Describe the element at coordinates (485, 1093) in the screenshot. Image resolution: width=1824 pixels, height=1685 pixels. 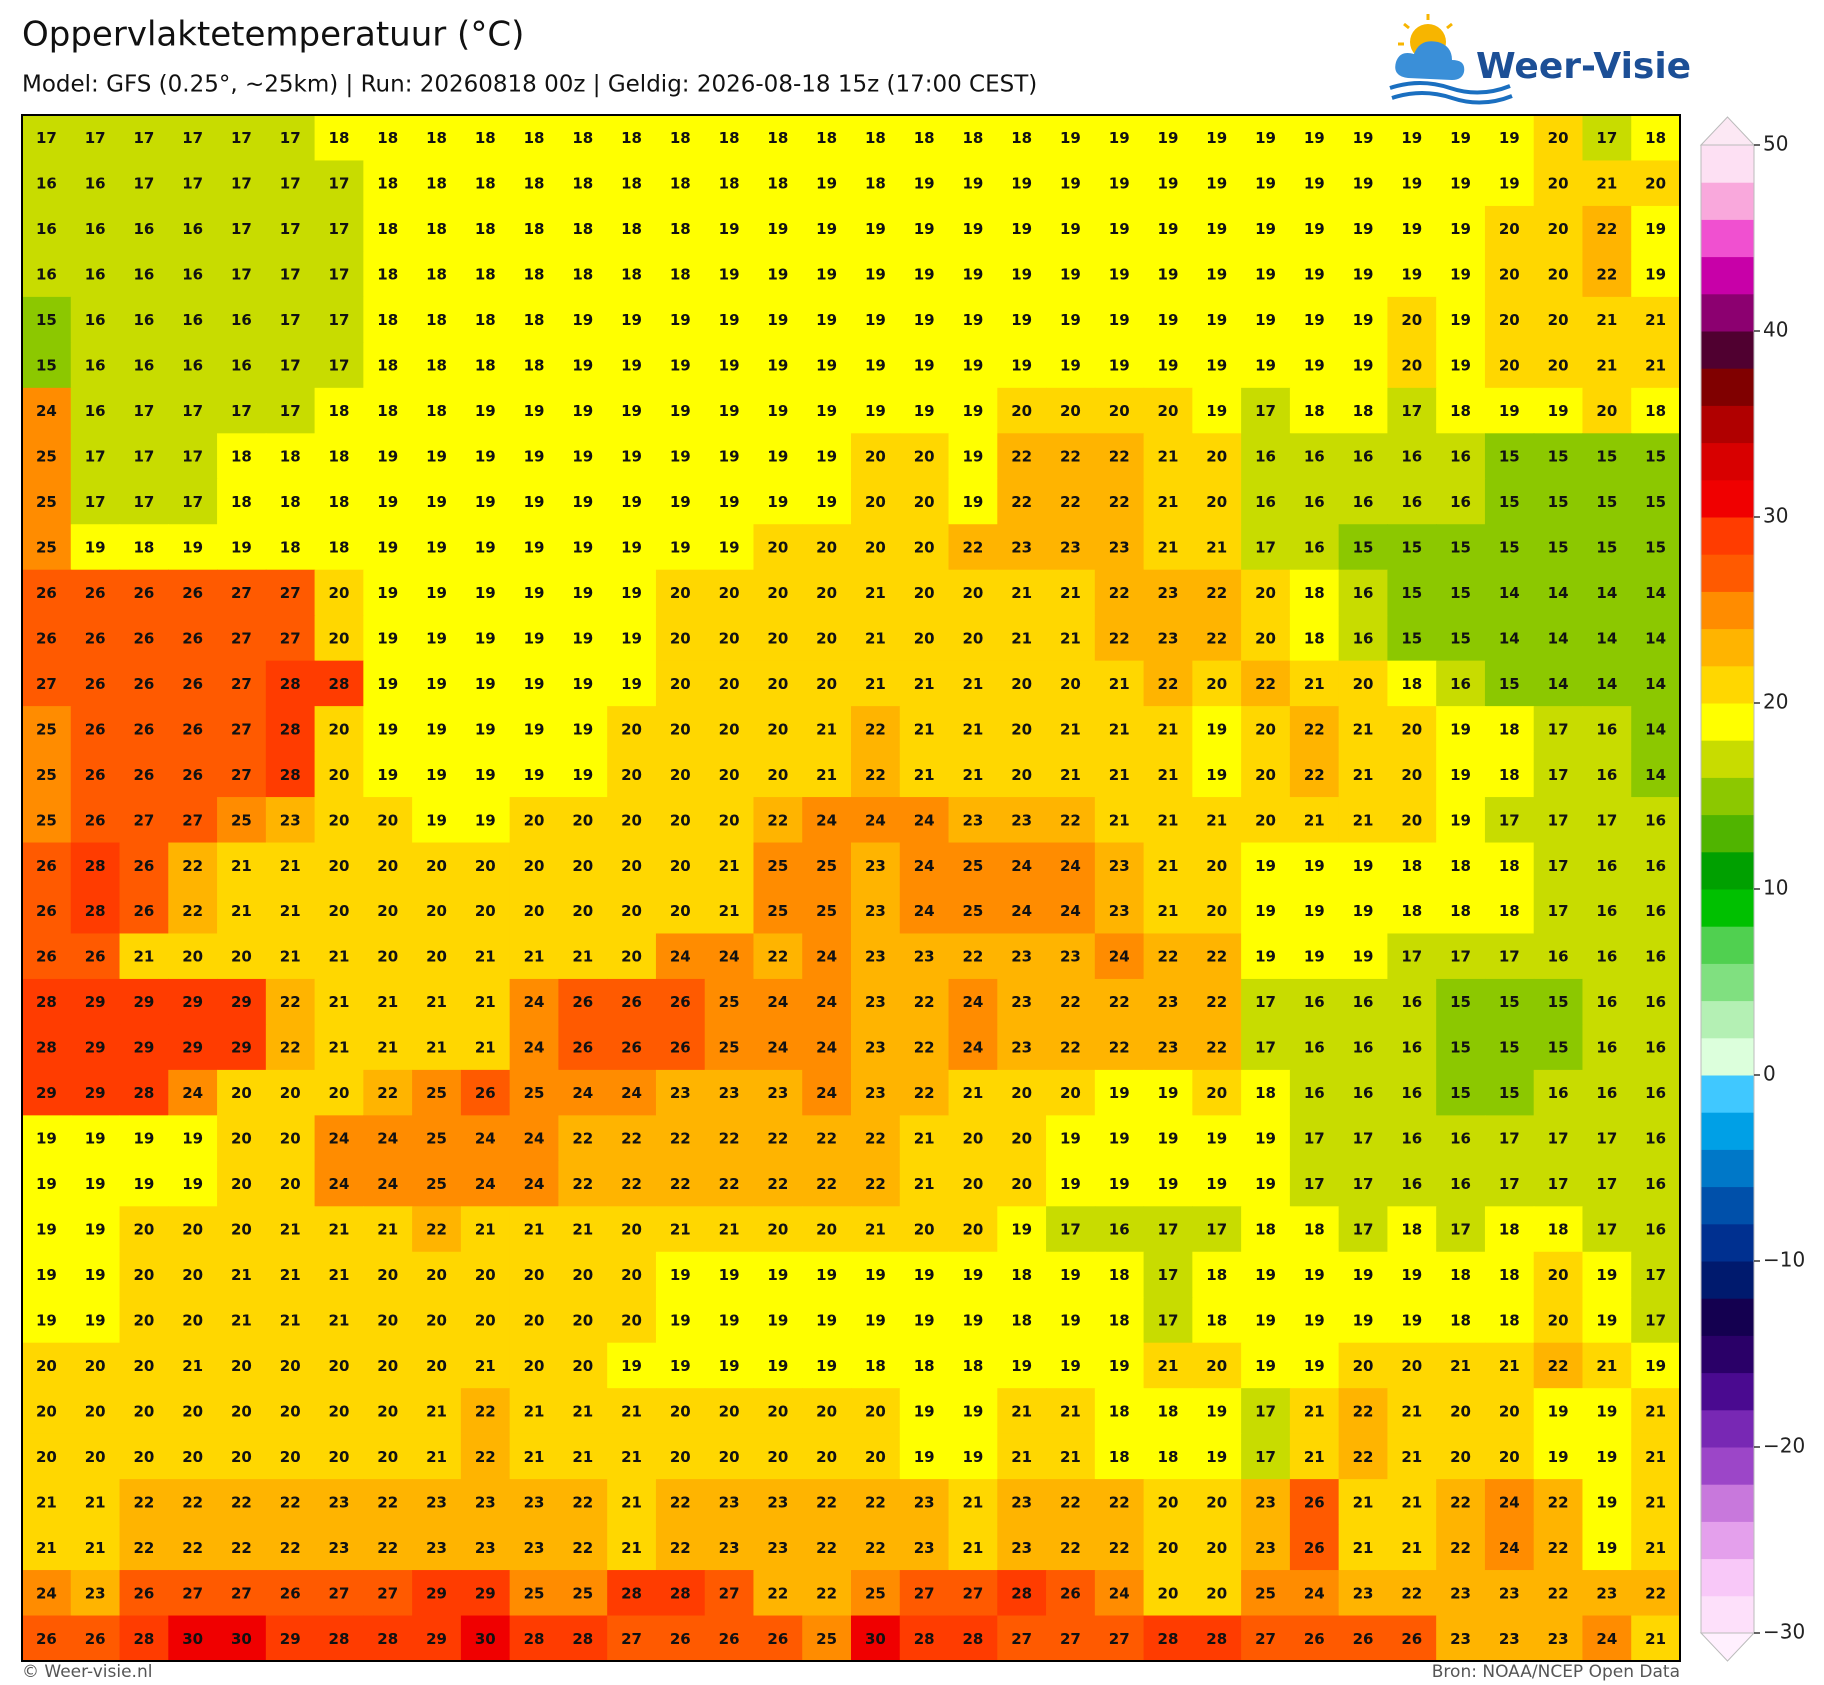
I see `temperature-label: 26` at that location.